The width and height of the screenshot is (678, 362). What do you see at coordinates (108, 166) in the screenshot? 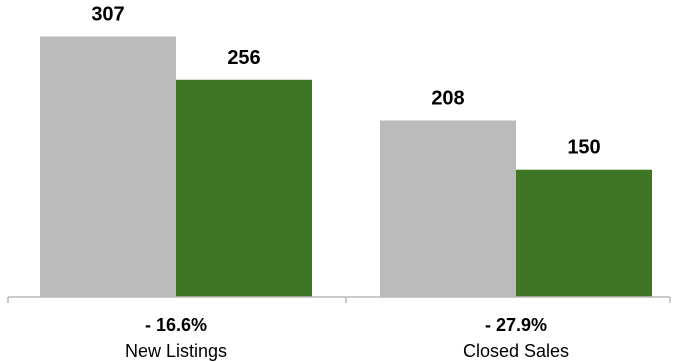
I see `bar-new-listings-prior` at bounding box center [108, 166].